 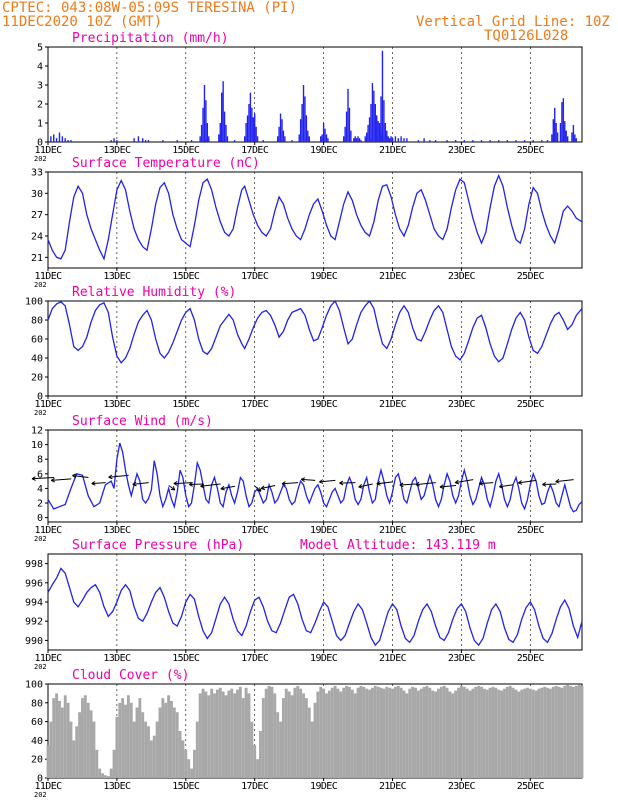 I want to click on y-tick-label: 2, so click(x=40, y=105).